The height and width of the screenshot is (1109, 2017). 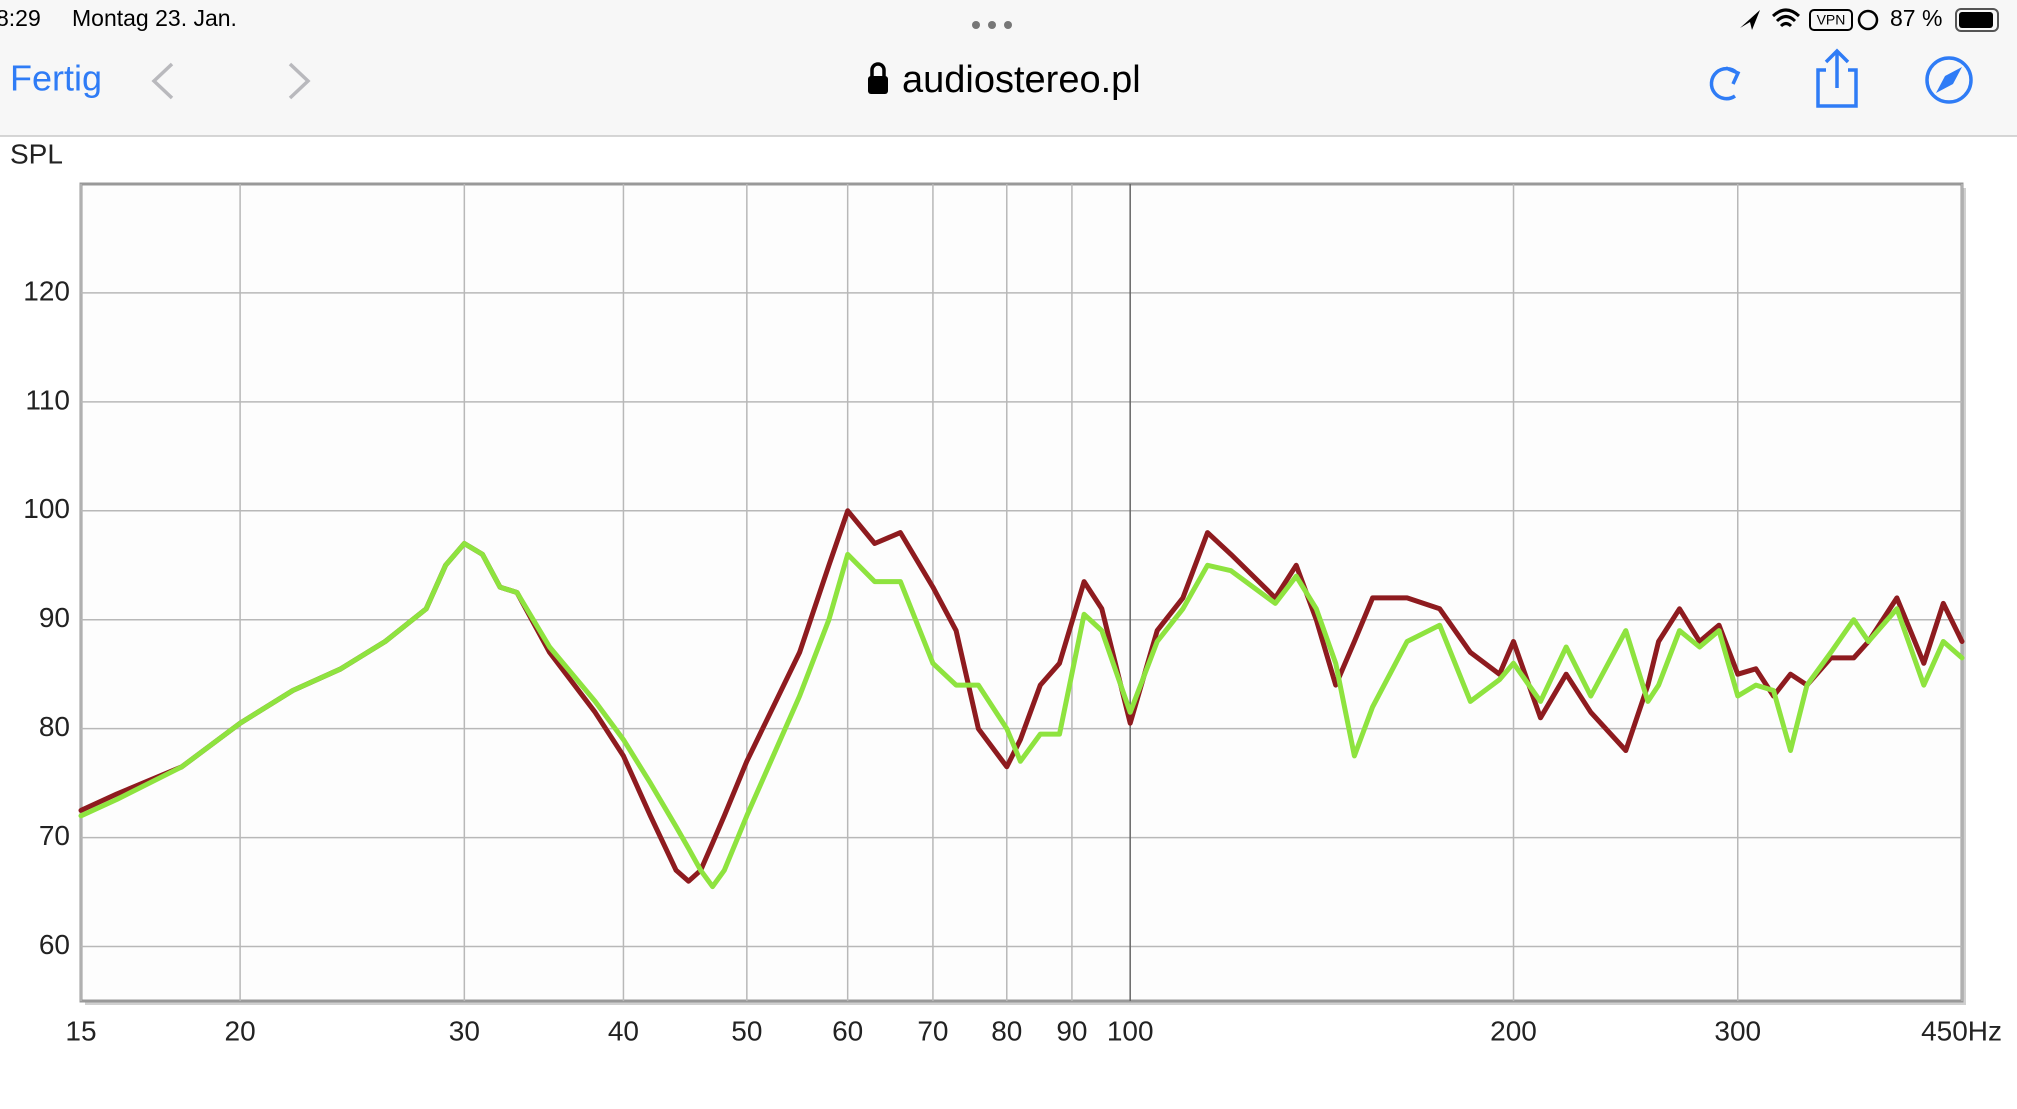 I want to click on location-icon, so click(x=1750, y=20).